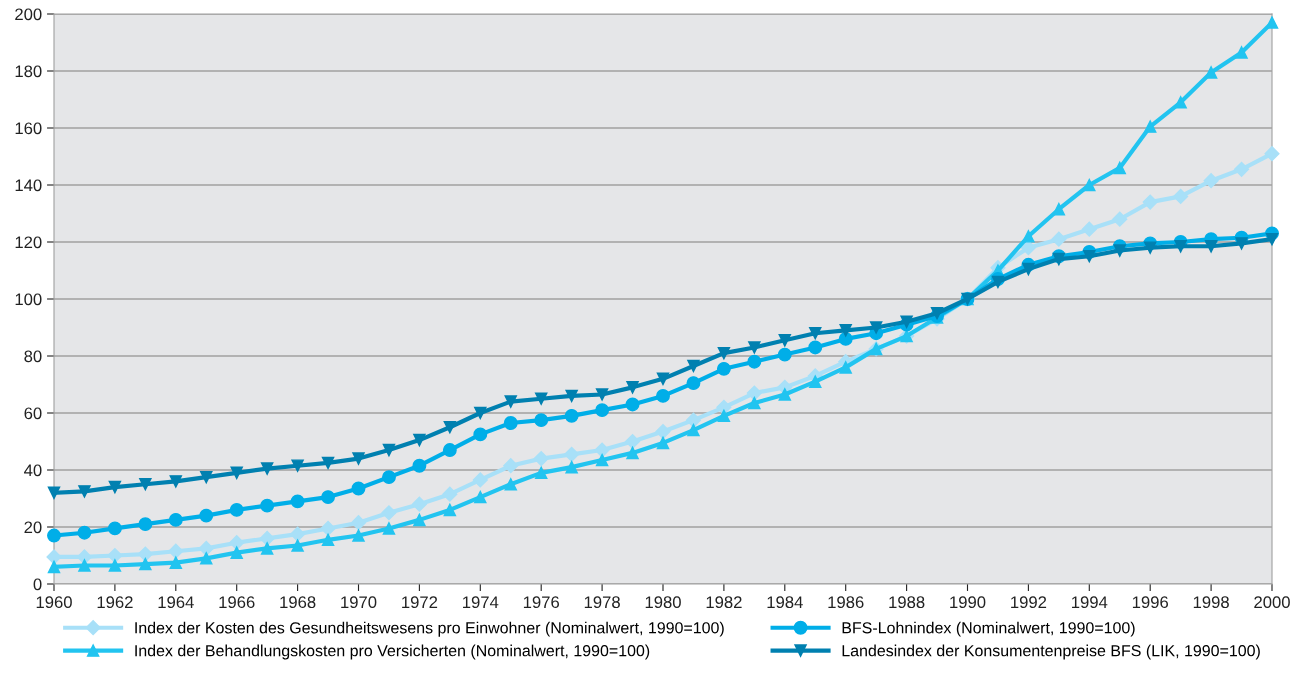 The width and height of the screenshot is (1303, 688). Describe the element at coordinates (28, 299) in the screenshot. I see `y-tick-label: 100` at that location.